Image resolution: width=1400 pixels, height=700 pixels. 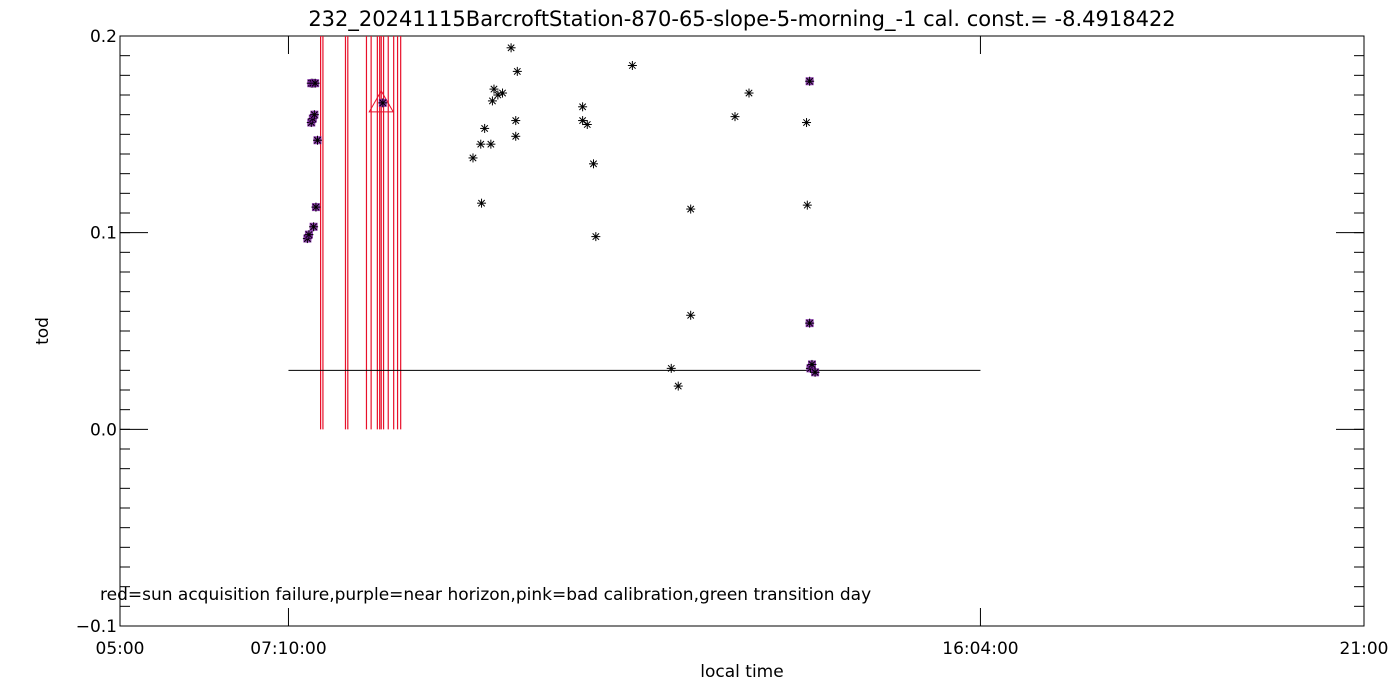 I want to click on y-tick-labels: −0.1 0.0 0.1 0.2, so click(x=96, y=332).